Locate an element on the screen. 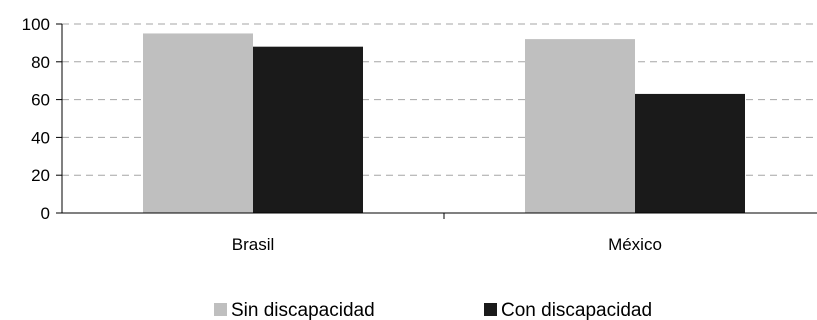 Image resolution: width=817 pixels, height=320 pixels. category-label: Brasil is located at coordinates (253, 244).